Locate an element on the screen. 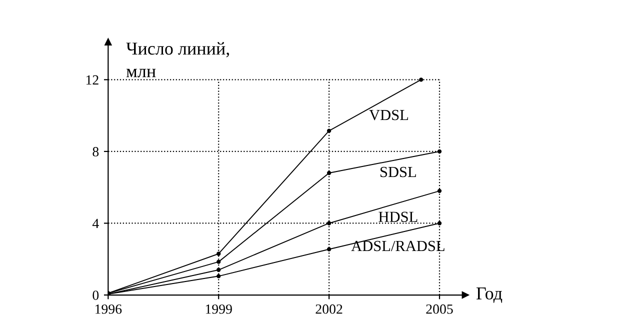 This screenshot has width=640, height=336. y-tick-label: 8 is located at coordinates (95, 151).